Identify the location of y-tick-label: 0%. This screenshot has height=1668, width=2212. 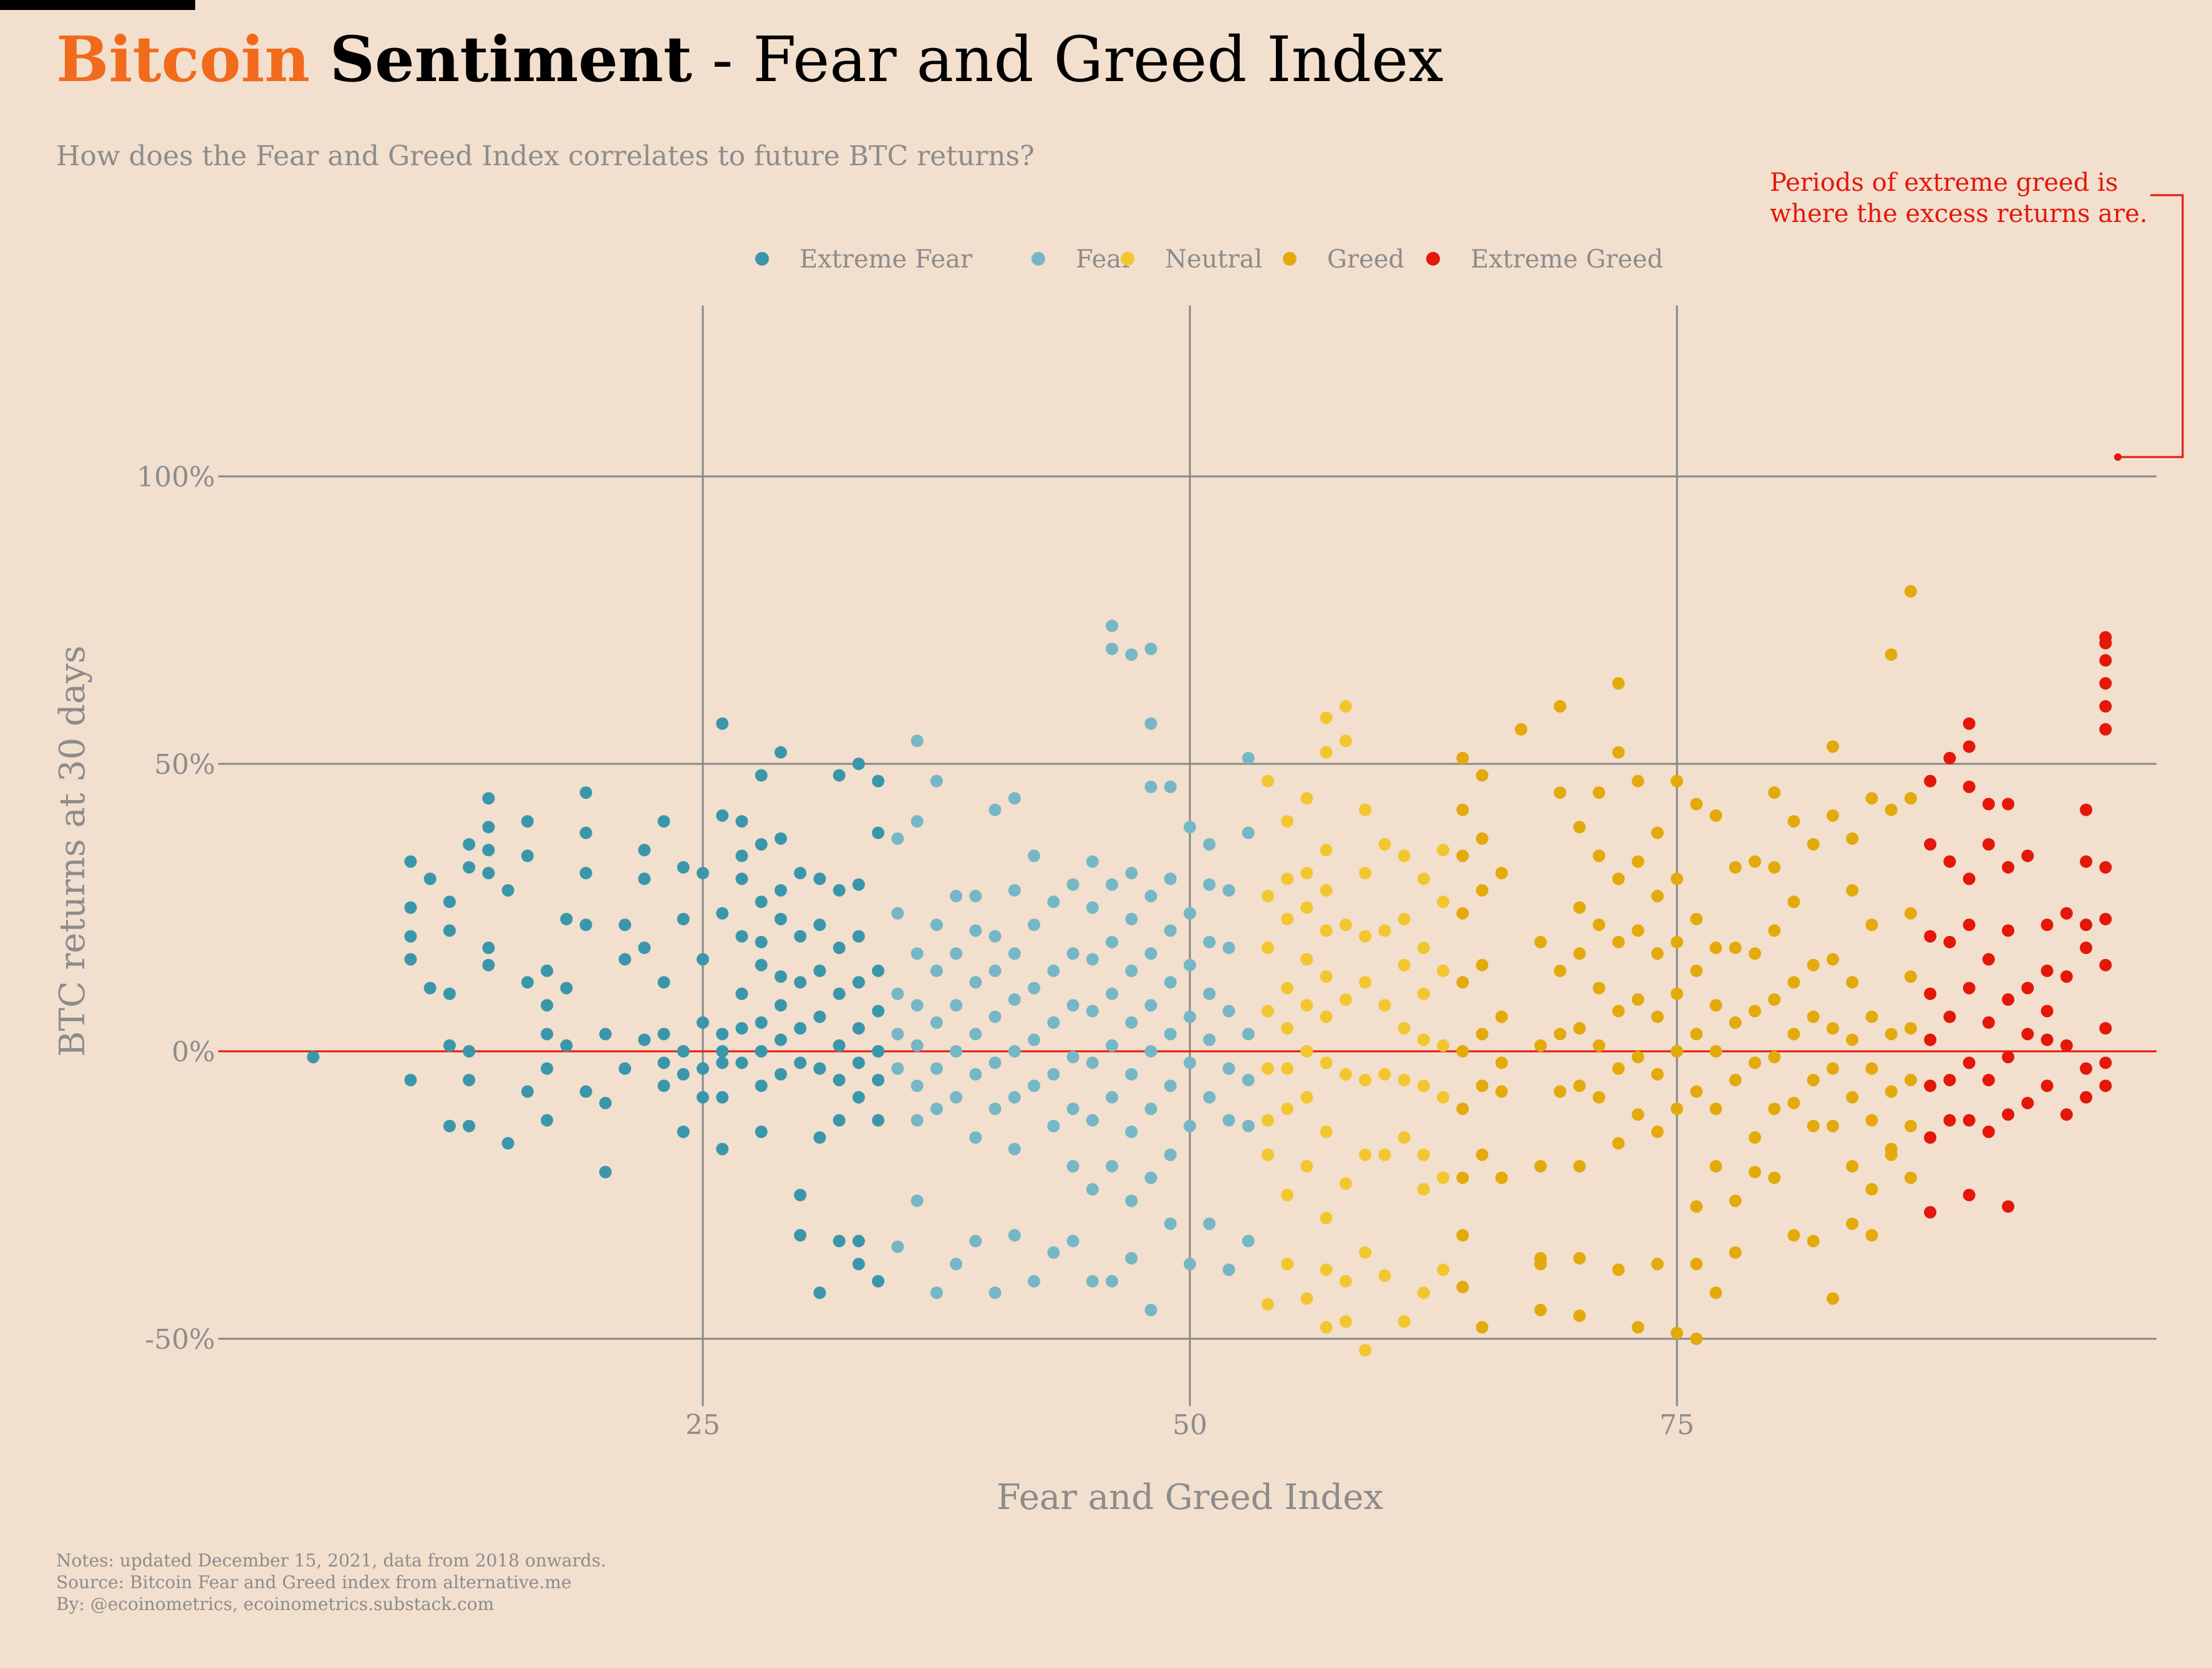
(193, 1052).